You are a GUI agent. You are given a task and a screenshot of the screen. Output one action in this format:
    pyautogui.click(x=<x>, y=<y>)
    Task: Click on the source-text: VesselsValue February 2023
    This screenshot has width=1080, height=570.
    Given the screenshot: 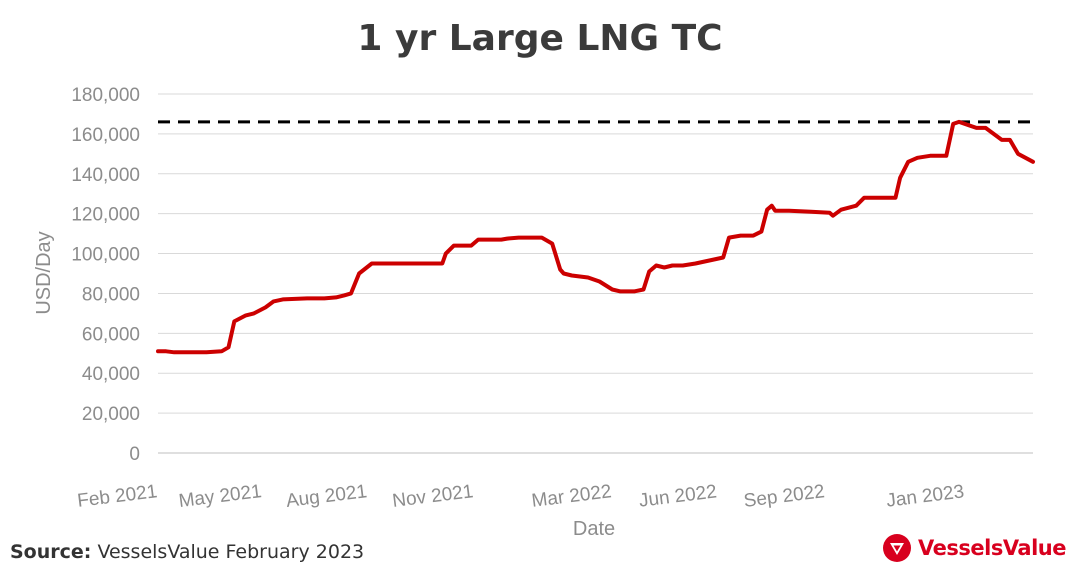 What is the action you would take?
    pyautogui.click(x=231, y=552)
    